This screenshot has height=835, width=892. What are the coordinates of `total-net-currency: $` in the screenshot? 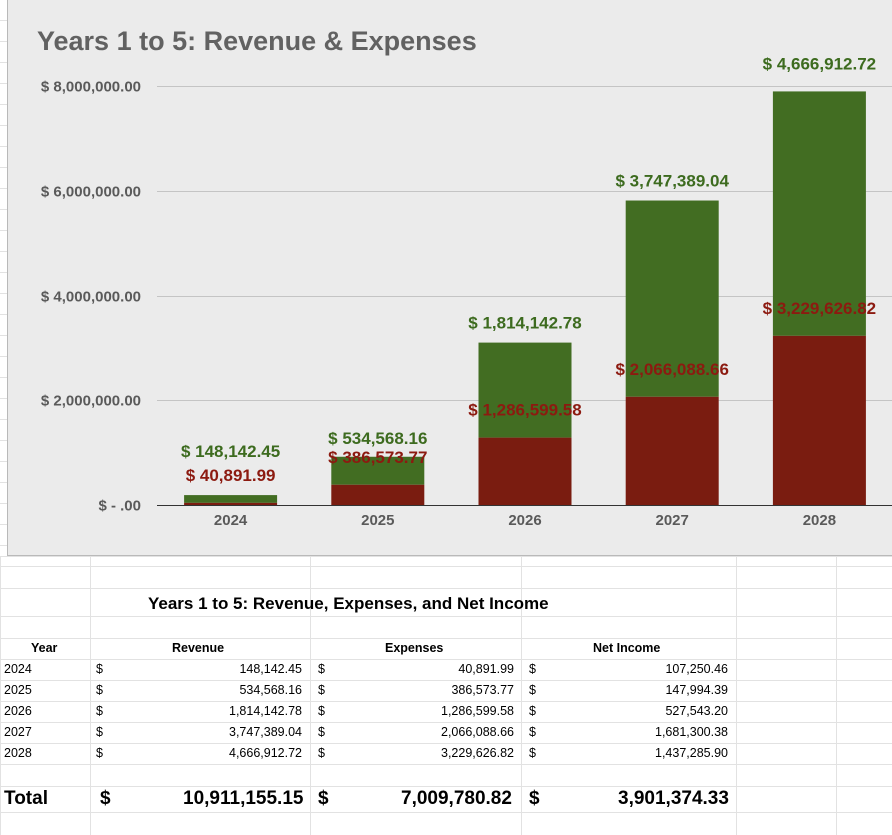 It's located at (534, 798).